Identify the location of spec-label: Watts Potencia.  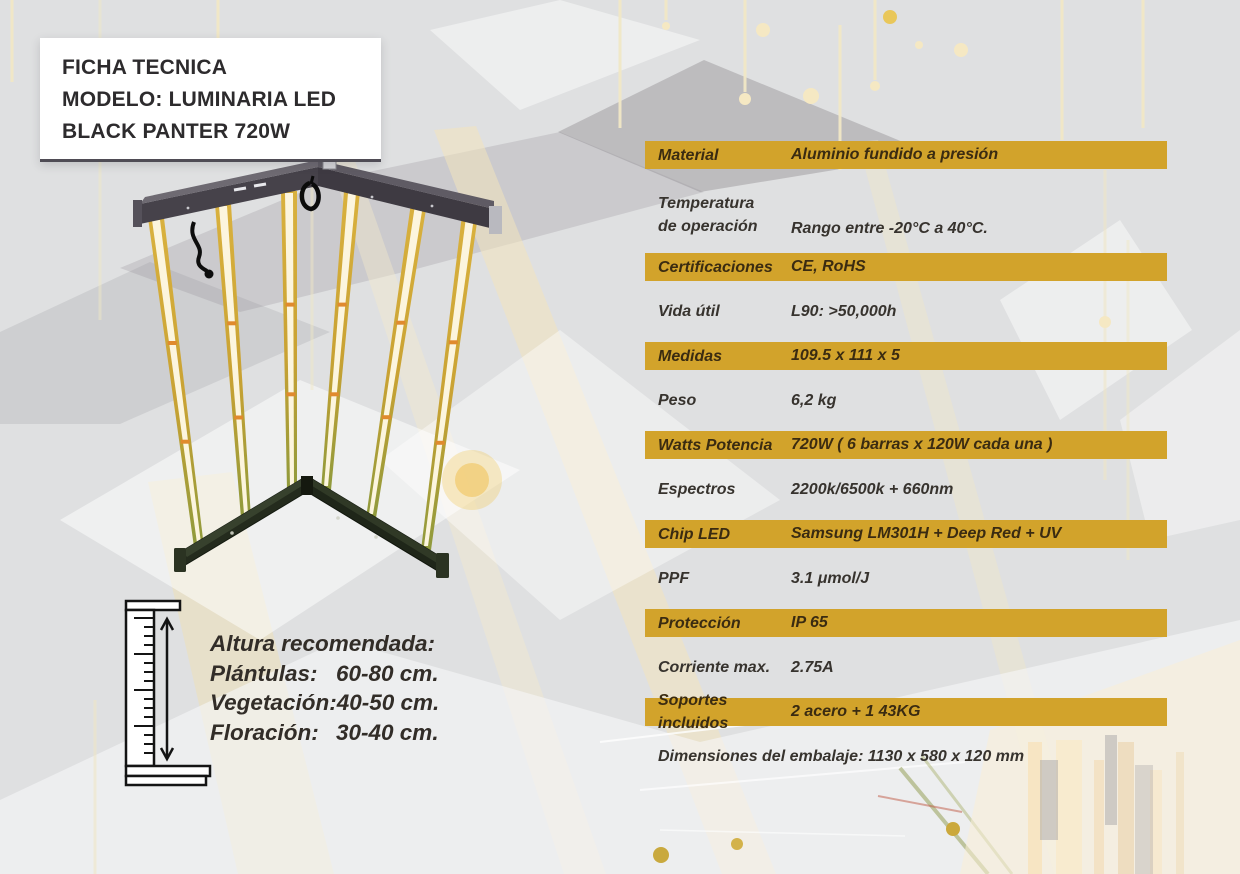
(715, 445).